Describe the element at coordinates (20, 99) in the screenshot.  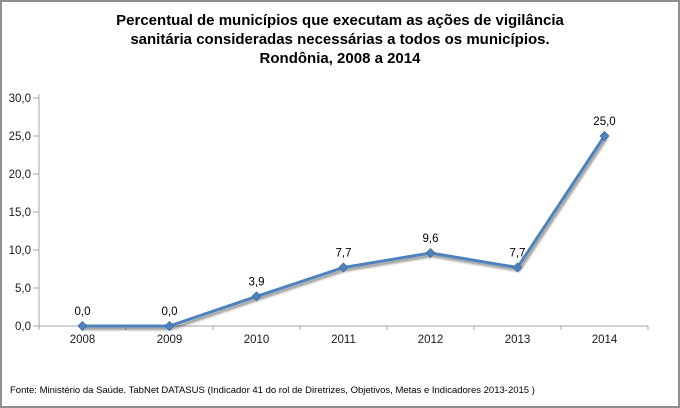
I see `y-axis-tick-label: 30,0` at that location.